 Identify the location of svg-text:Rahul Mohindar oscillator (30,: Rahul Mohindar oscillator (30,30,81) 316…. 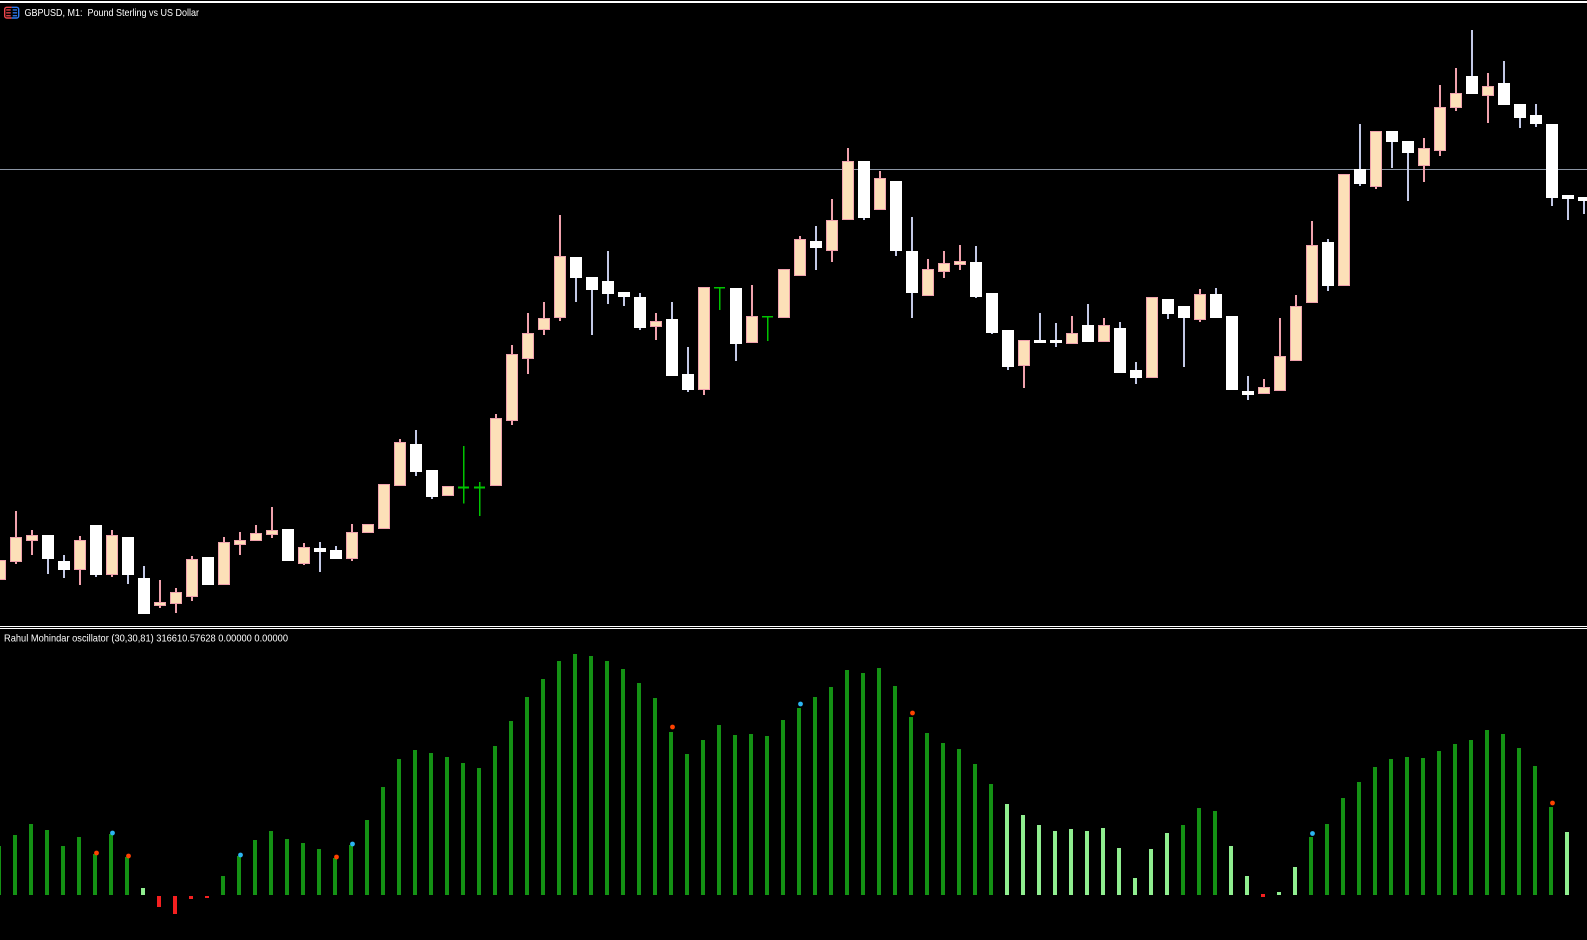
(146, 639).